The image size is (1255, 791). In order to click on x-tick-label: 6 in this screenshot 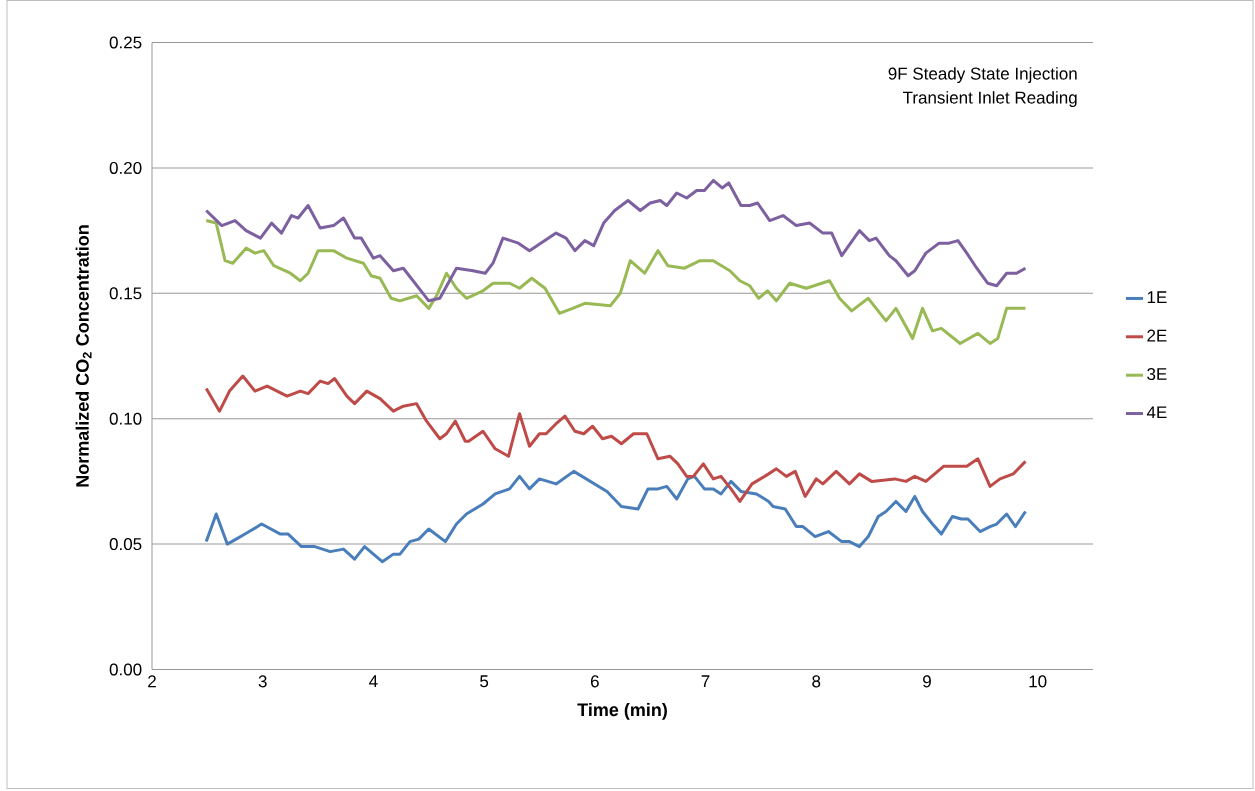, I will do `click(594, 681)`.